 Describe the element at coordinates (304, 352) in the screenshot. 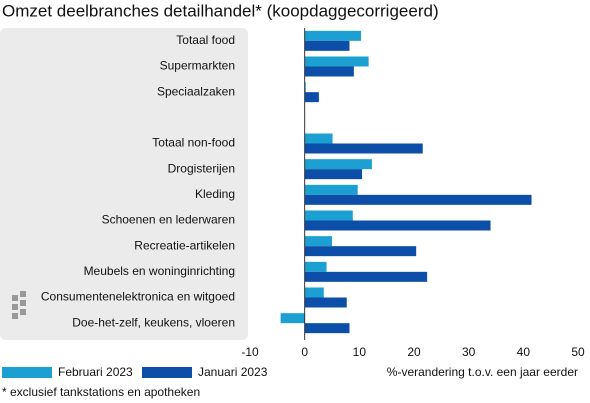

I see `x-tick-label: 0` at that location.